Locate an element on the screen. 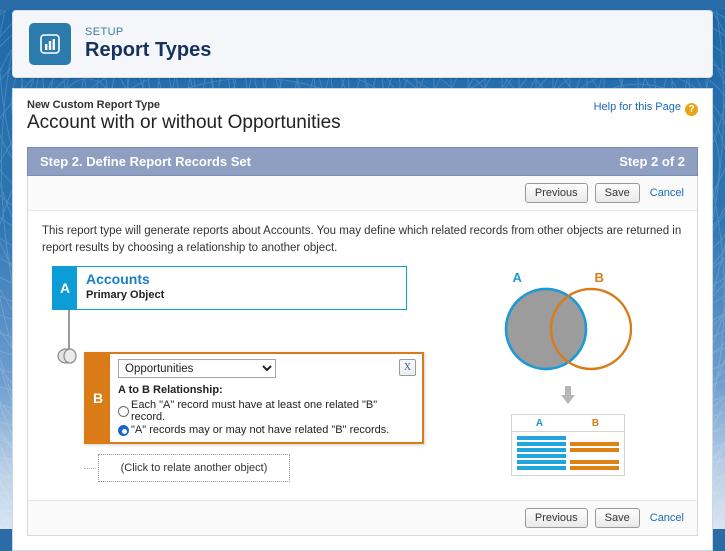 Image resolution: width=725 pixels, height=551 pixels. help-for-this-page-link: Help for this Page is located at coordinates (637, 107).